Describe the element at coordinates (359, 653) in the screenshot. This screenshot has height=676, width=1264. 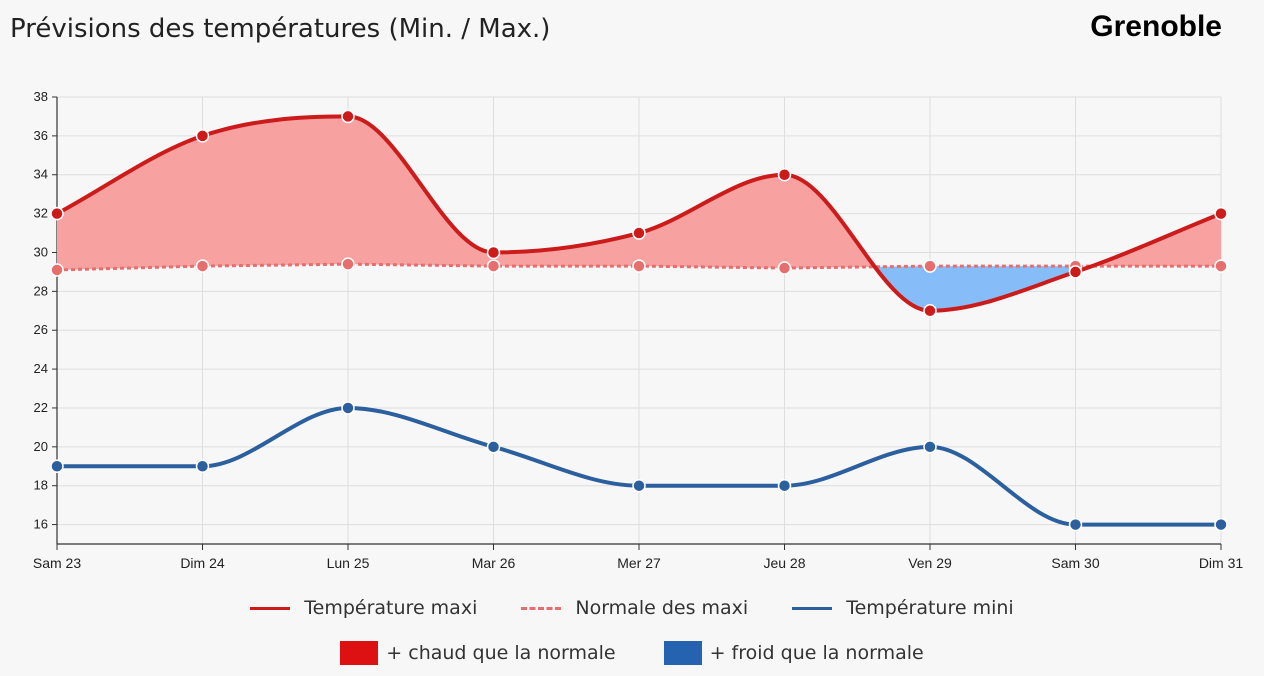
I see `legend-swatch-warm` at that location.